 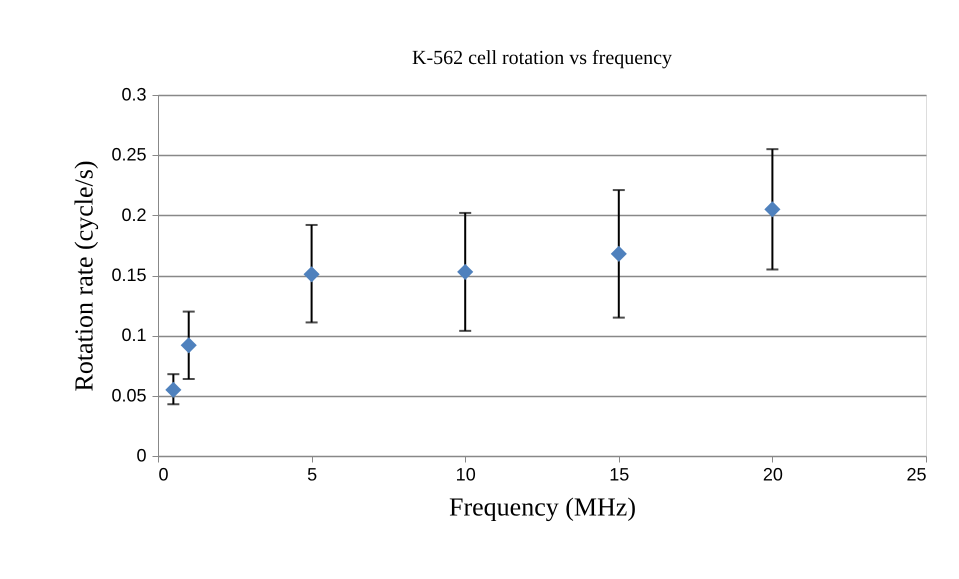 I want to click on y-tick-label: 0.2, so click(x=133, y=214).